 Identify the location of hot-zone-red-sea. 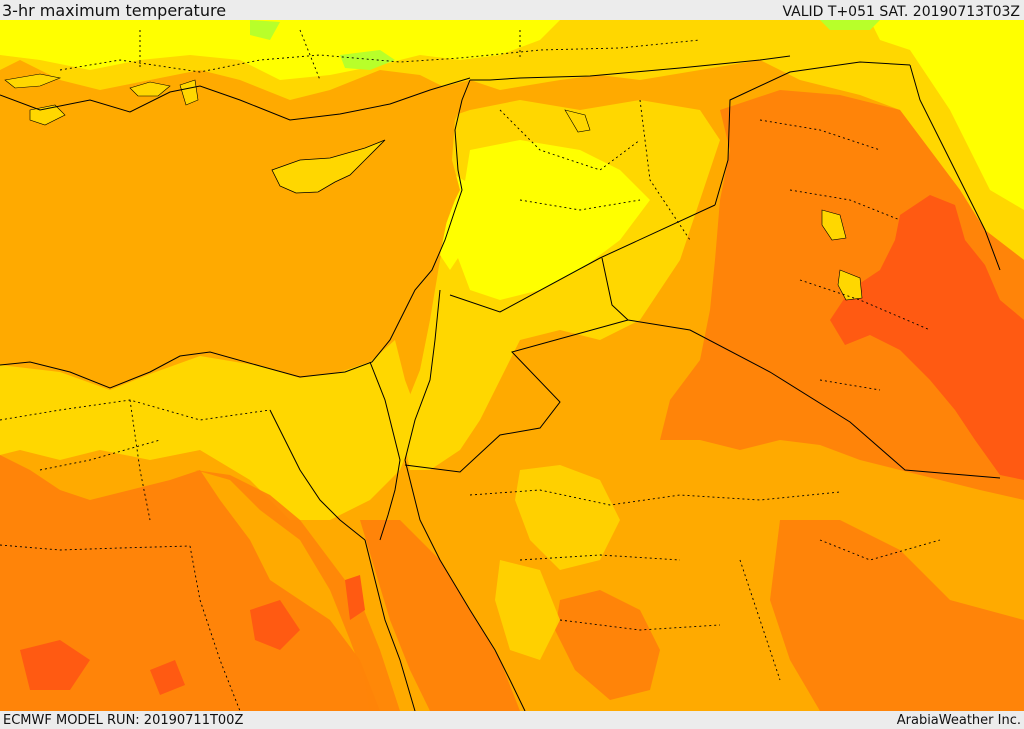
(440, 615).